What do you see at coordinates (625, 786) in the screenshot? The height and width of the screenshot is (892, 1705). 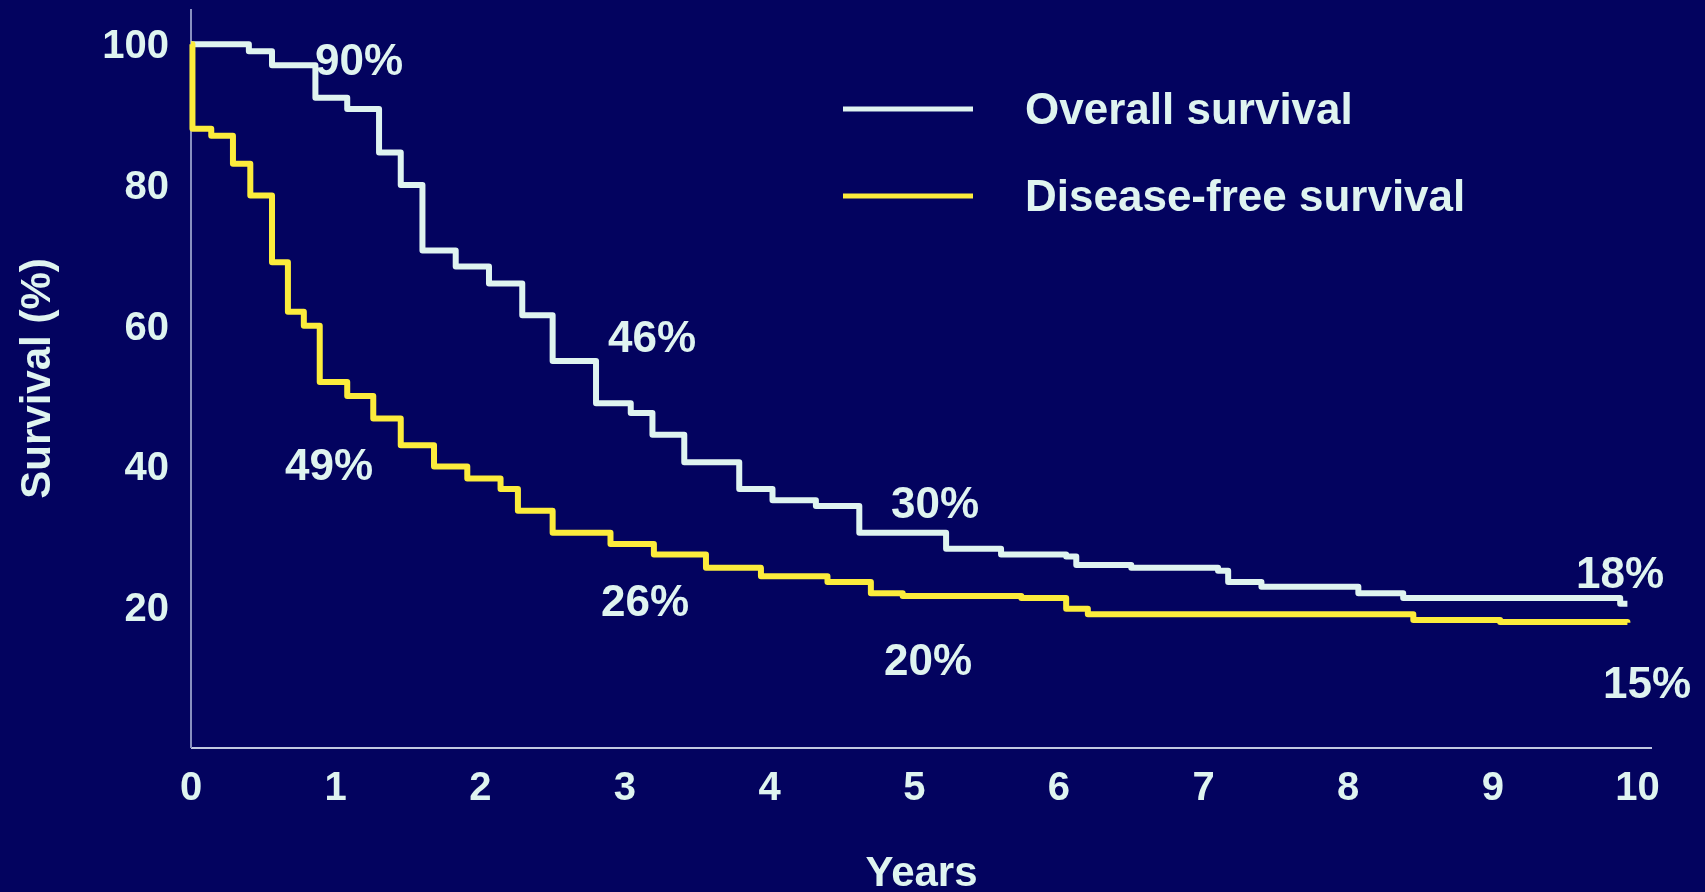 I see `x-tick-label: 3` at bounding box center [625, 786].